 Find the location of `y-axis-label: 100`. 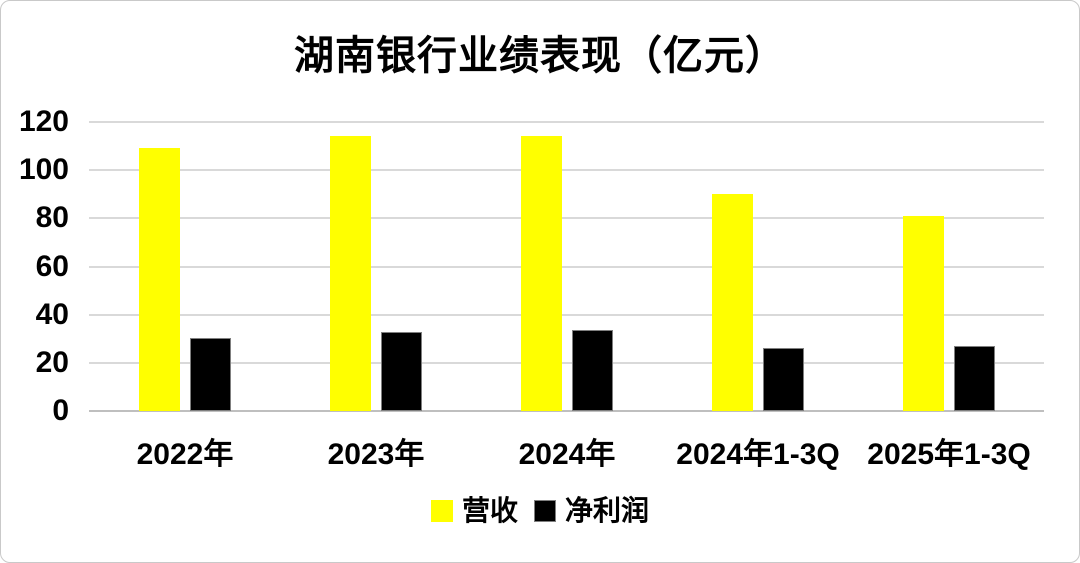

y-axis-label: 100 is located at coordinates (43, 169).